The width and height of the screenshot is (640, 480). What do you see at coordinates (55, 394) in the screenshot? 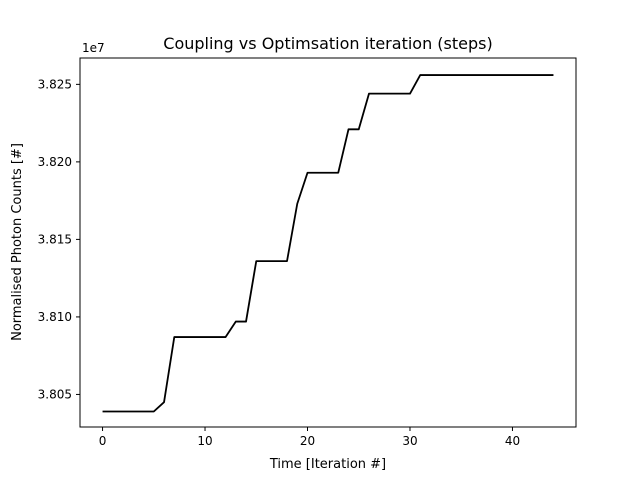
I see `y-tick-label: 3.805` at bounding box center [55, 394].